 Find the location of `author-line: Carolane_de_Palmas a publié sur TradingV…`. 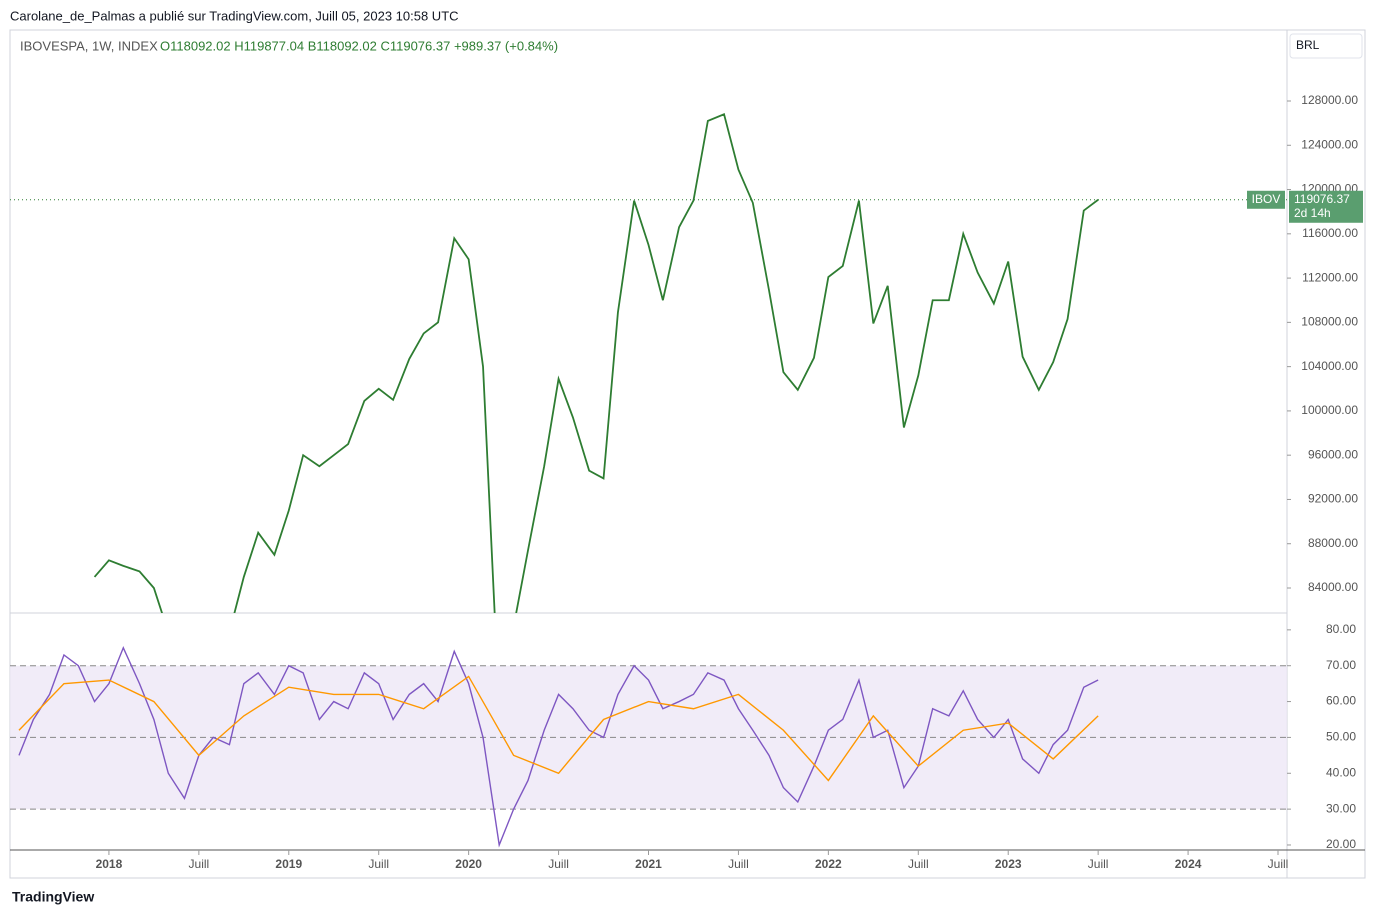

author-line: Carolane_de_Palmas a publié sur TradingV… is located at coordinates (234, 15).